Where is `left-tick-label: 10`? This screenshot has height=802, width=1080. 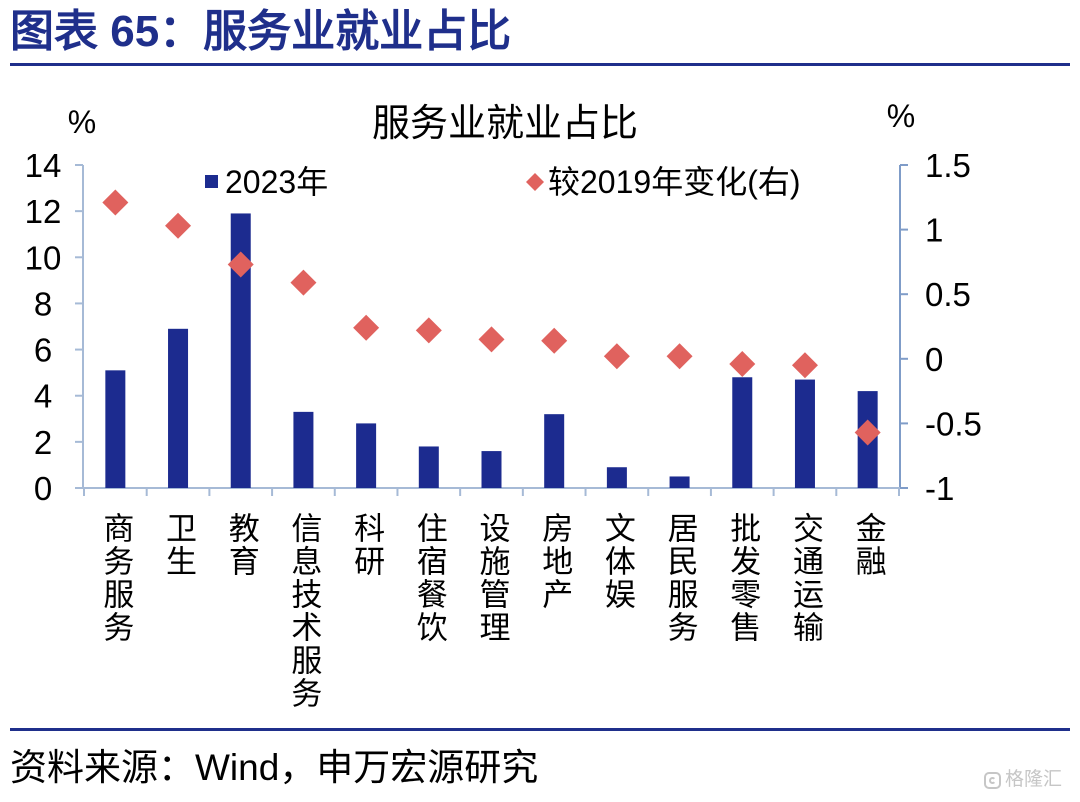
left-tick-label: 10 is located at coordinates (43, 257).